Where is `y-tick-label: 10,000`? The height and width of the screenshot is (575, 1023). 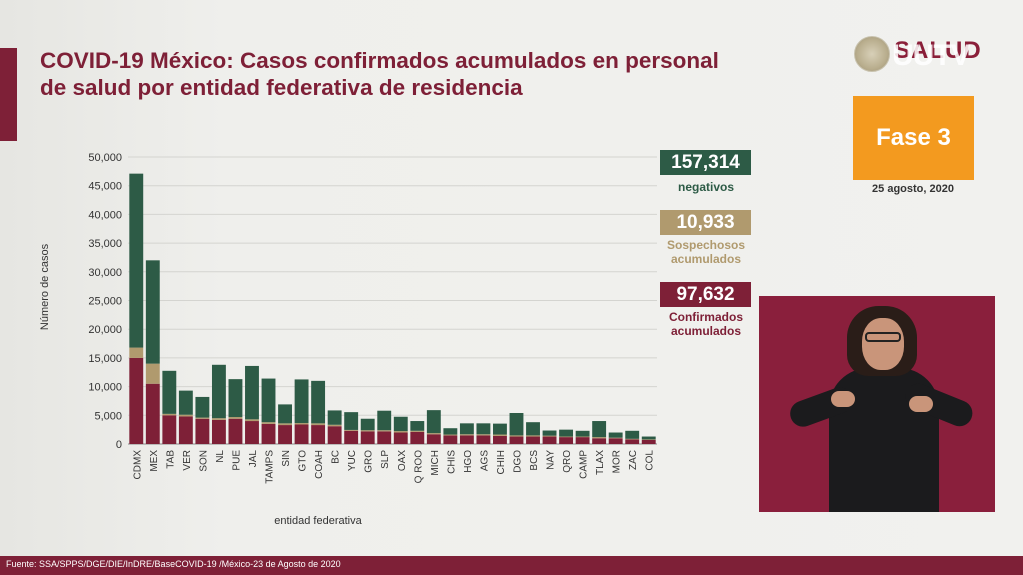 y-tick-label: 10,000 is located at coordinates (105, 388).